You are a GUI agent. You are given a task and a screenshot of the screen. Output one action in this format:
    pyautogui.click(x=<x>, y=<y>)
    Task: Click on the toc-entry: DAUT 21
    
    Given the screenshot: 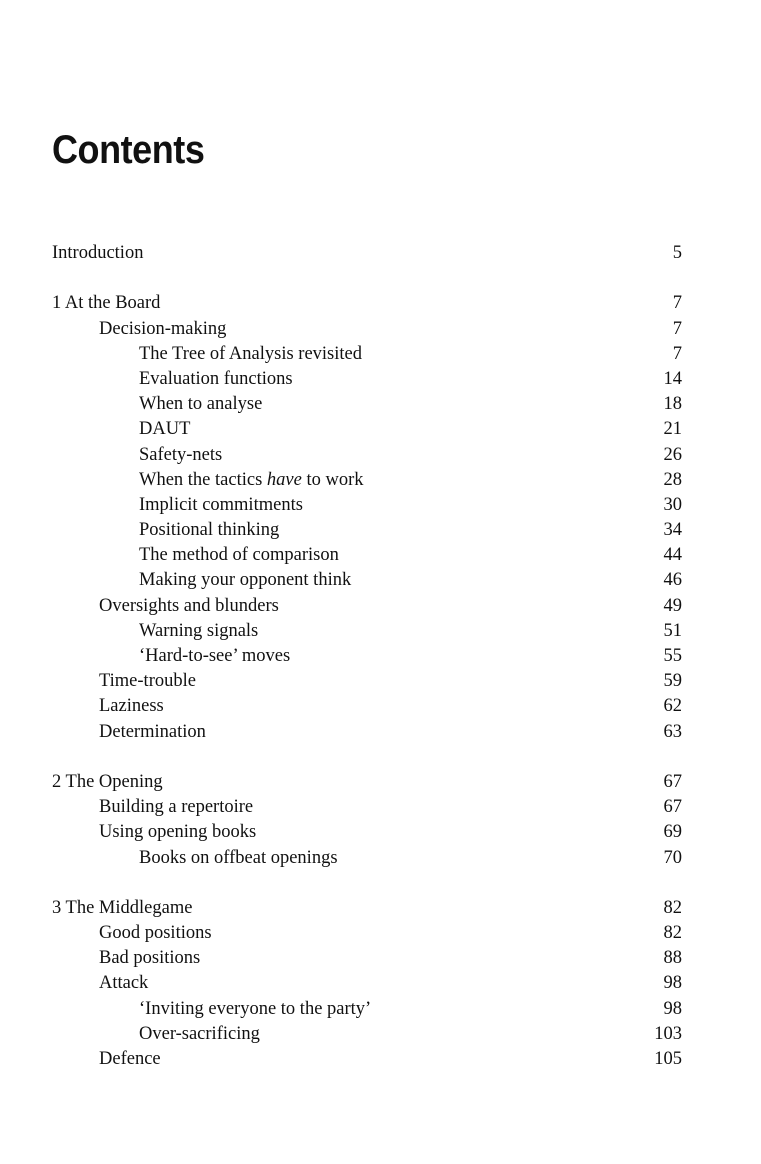 What is the action you would take?
    pyautogui.click(x=367, y=429)
    